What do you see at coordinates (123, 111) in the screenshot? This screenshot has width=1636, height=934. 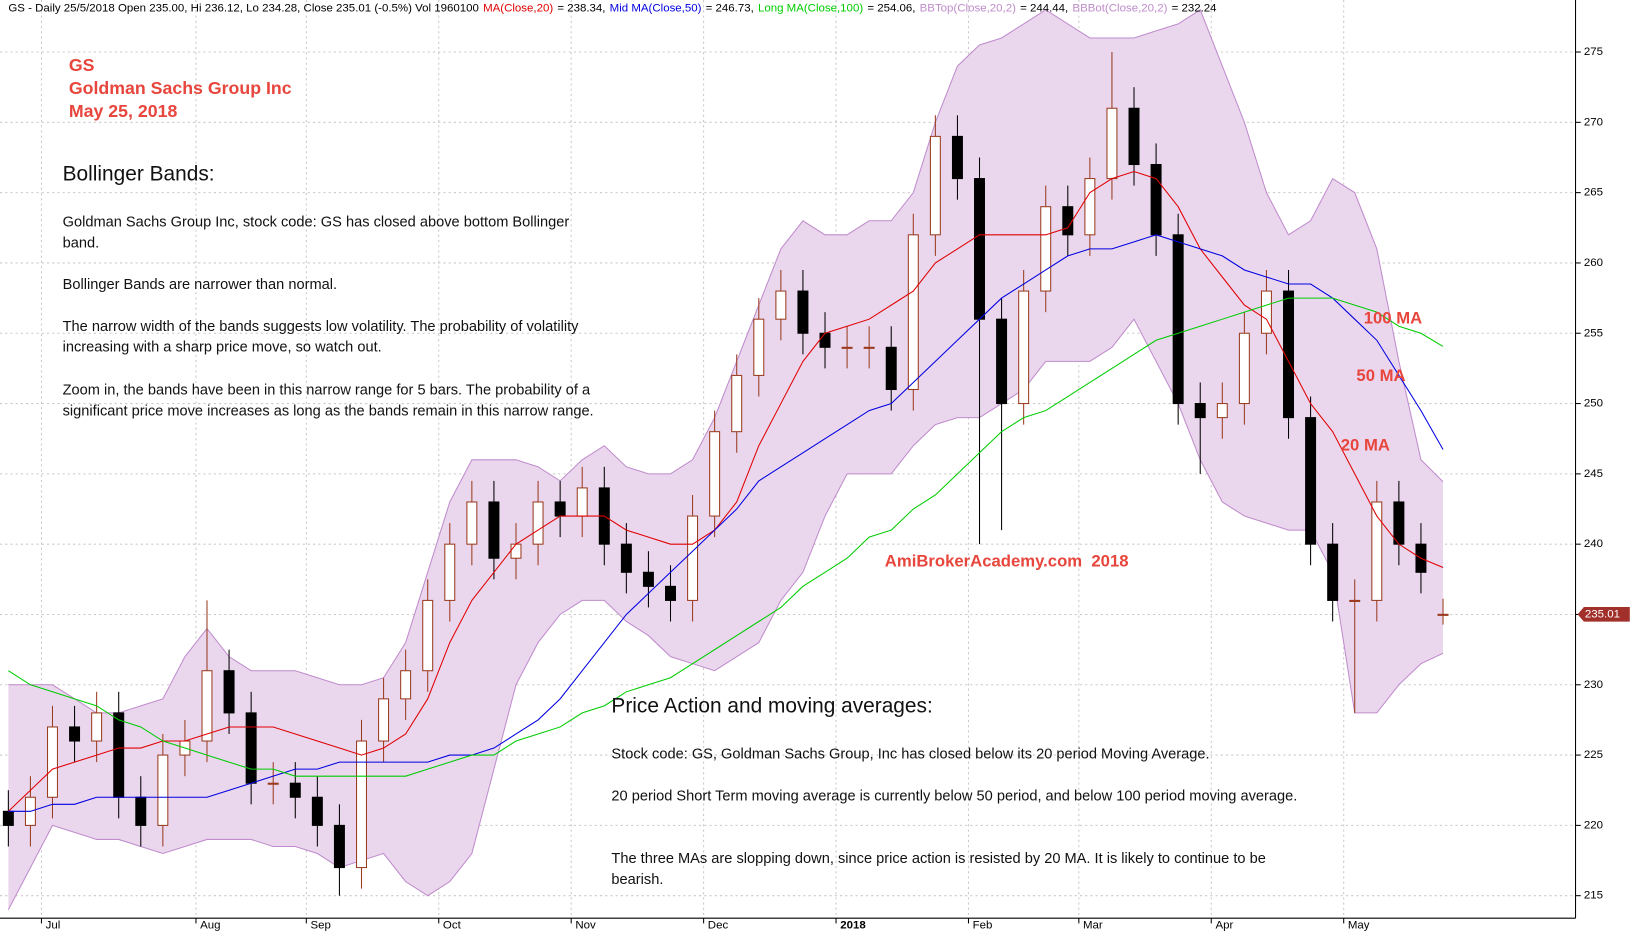 I see `date: May 25, 2018` at bounding box center [123, 111].